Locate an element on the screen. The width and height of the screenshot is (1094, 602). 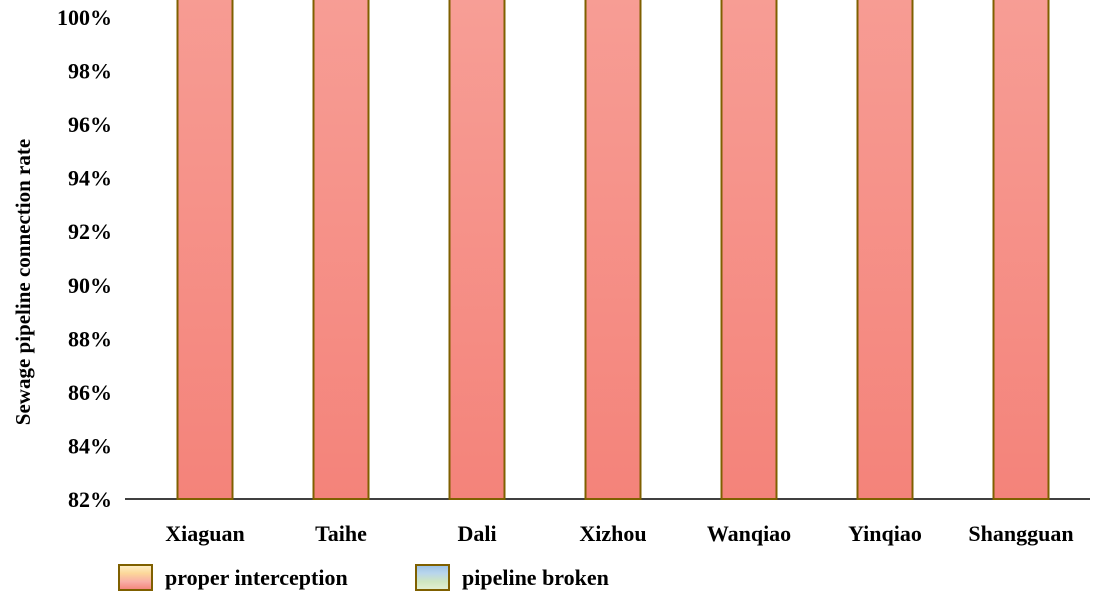
legend-label: proper interception is located at coordinates (256, 577).